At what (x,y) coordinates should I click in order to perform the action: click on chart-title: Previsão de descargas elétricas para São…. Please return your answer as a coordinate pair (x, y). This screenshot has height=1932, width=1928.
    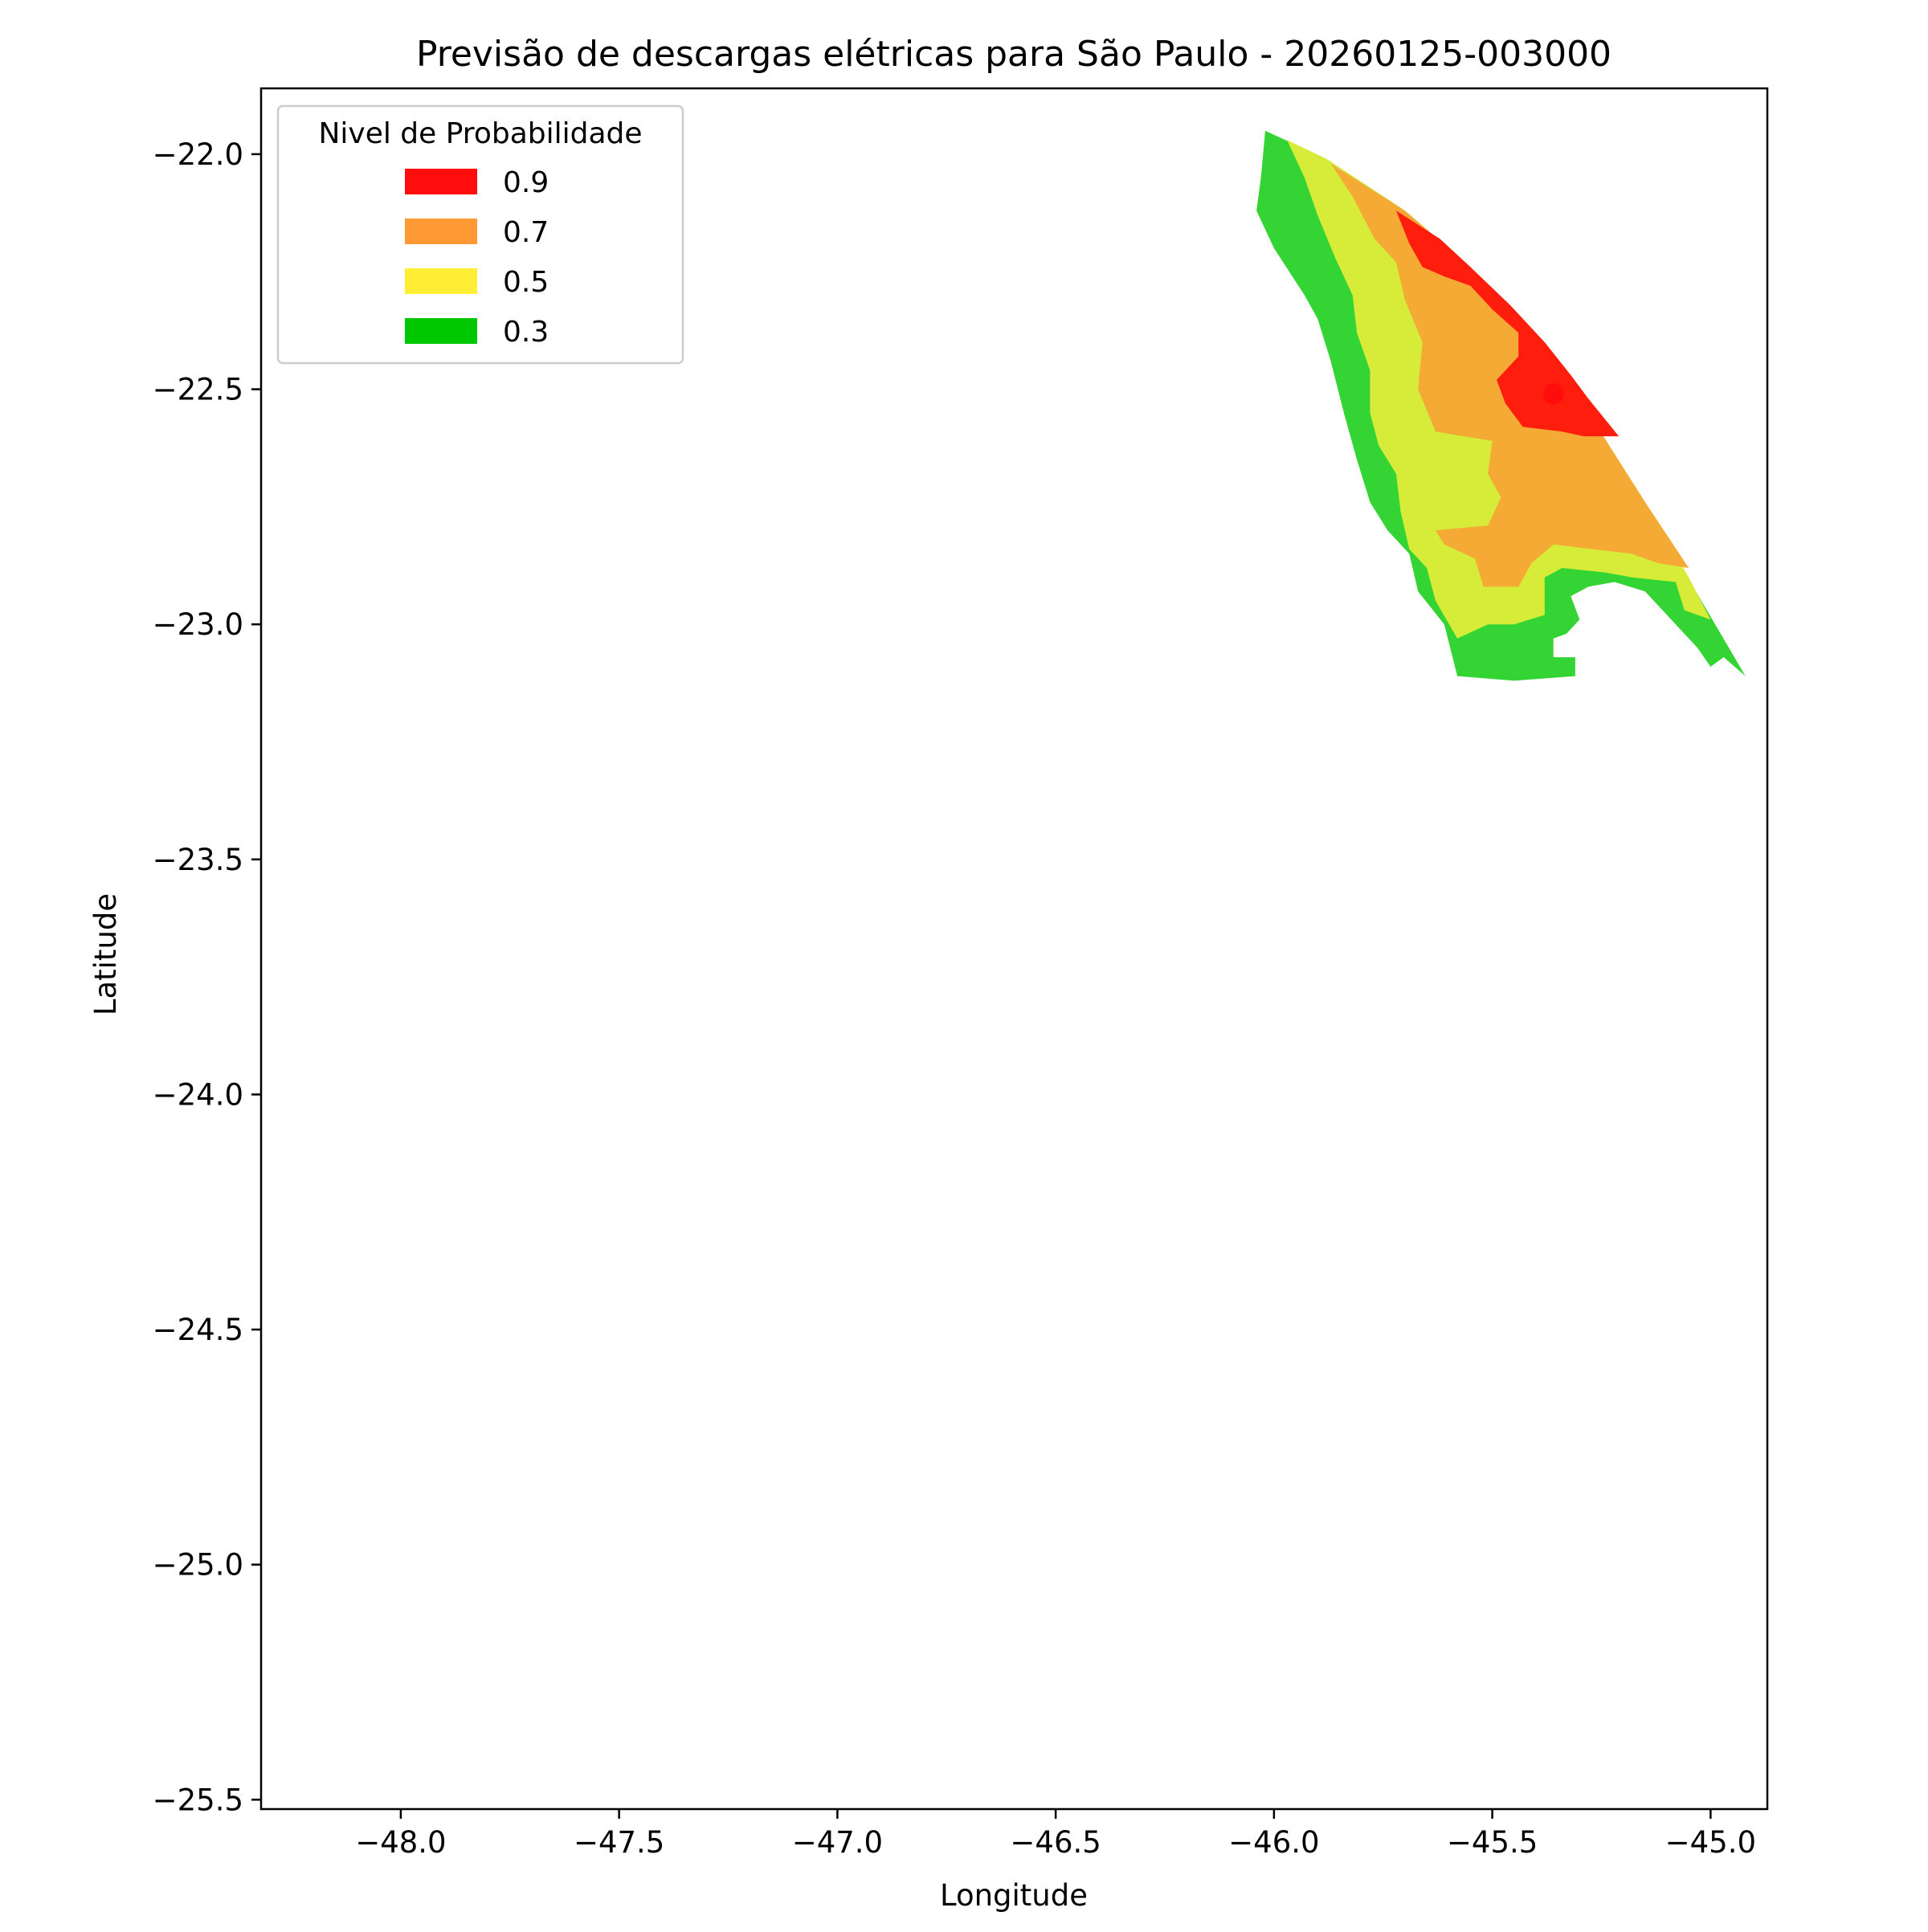
    Looking at the image, I should click on (1014, 54).